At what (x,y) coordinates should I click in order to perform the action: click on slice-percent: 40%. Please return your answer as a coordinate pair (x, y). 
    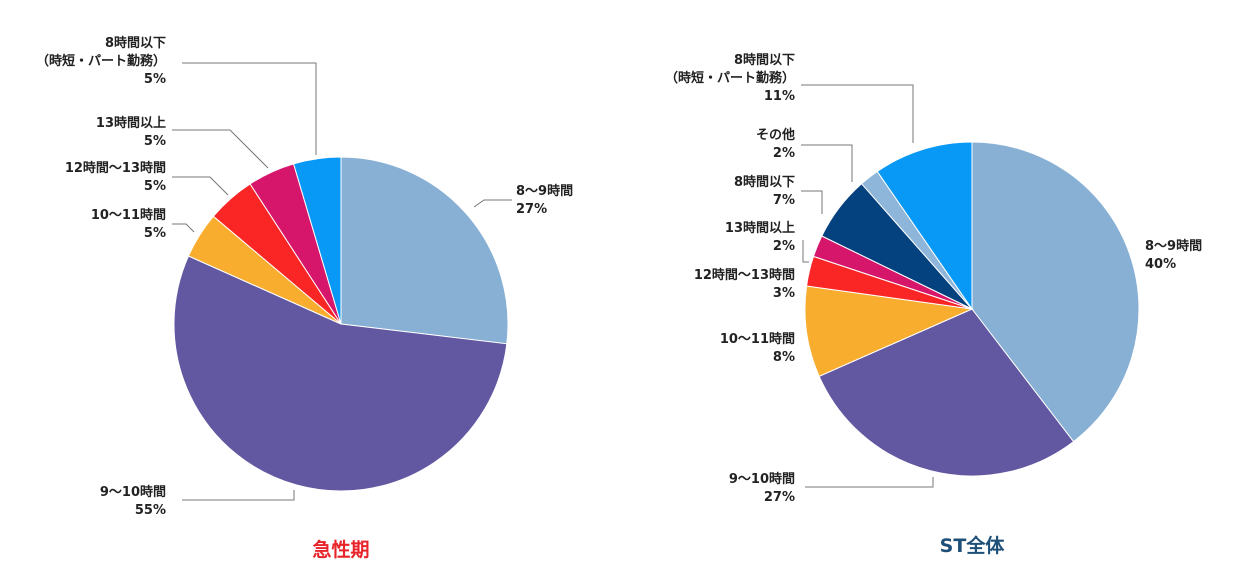
    Looking at the image, I should click on (1160, 264).